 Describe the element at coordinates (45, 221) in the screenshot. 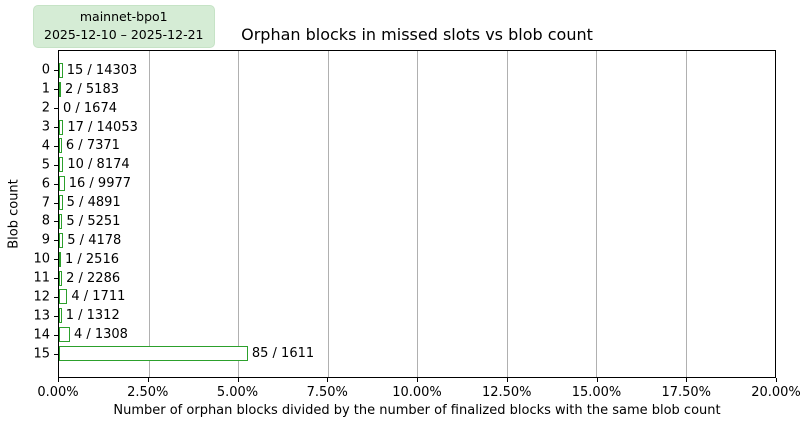

I see `y-tick-label: 8` at that location.